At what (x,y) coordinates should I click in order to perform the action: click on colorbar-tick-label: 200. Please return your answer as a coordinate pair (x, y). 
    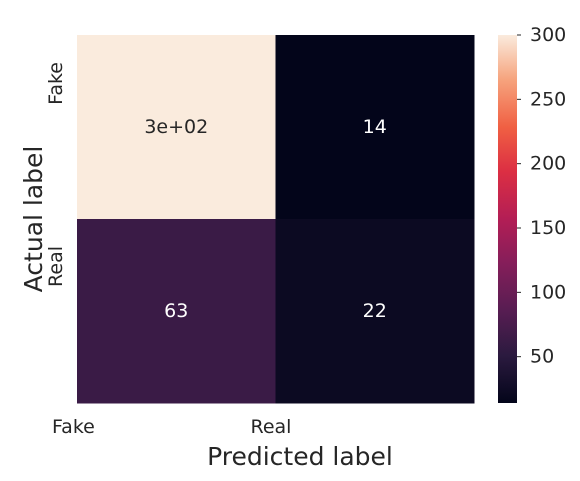
    Looking at the image, I should click on (548, 164).